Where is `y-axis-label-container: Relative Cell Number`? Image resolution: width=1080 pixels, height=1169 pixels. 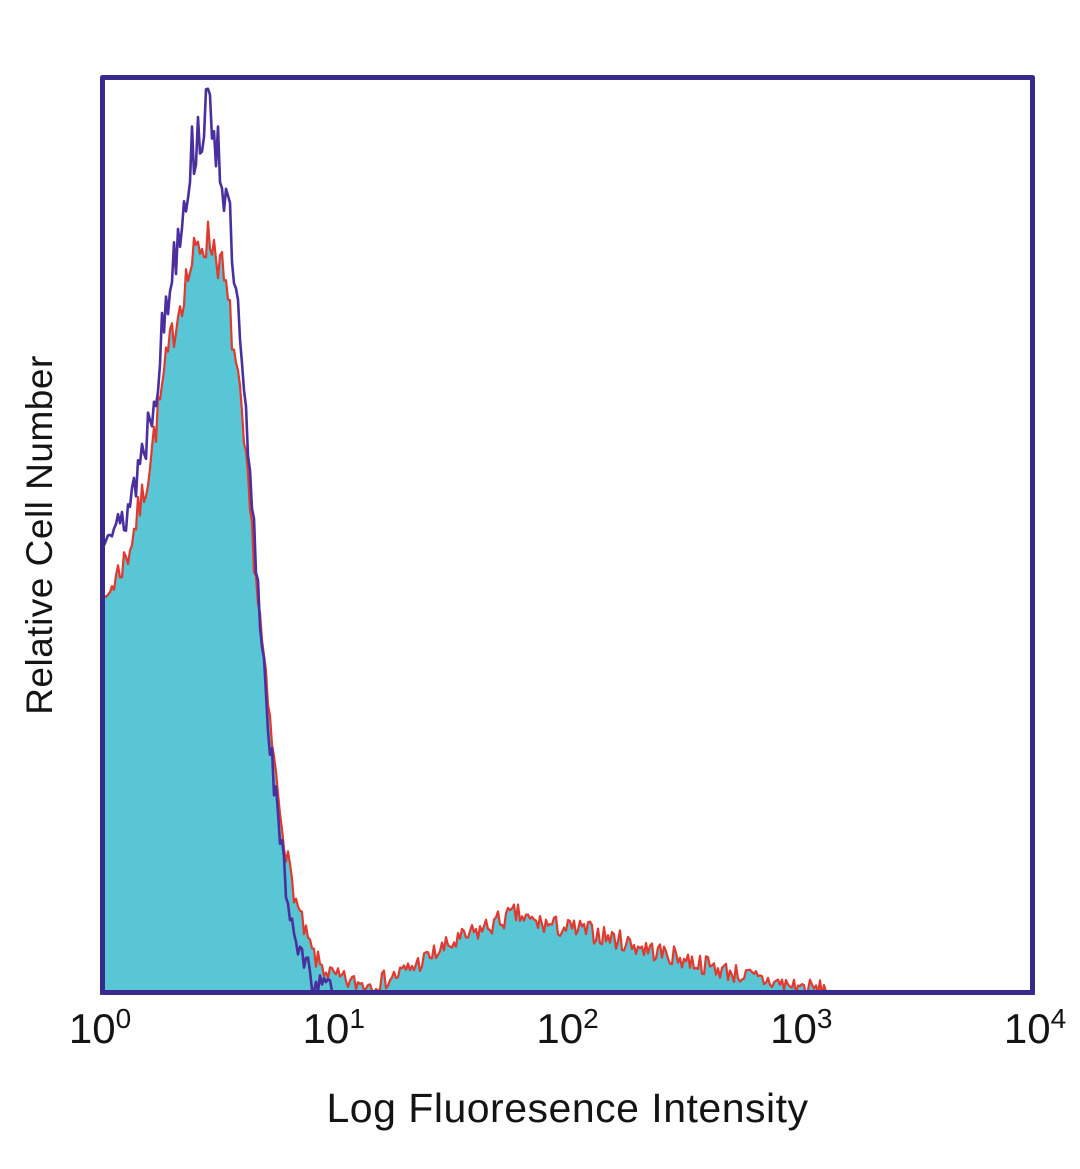 y-axis-label-container: Relative Cell Number is located at coordinates (40, 535).